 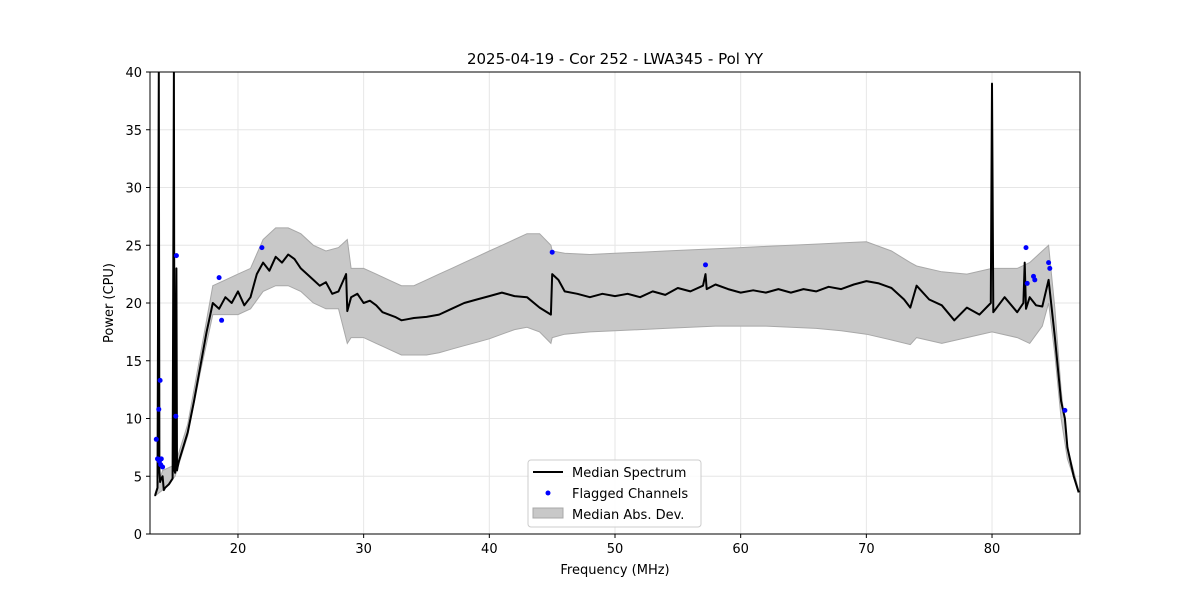 I want to click on x-axis: 20 30 40 50 60 70 80, so click(x=615, y=545).